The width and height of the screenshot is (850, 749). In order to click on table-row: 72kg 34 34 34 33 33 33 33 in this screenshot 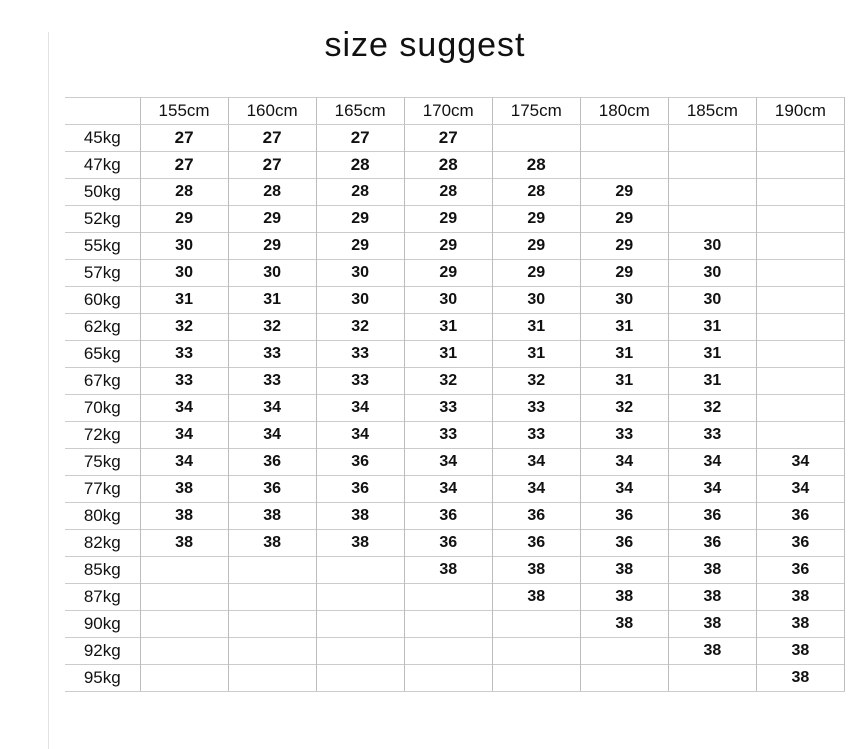, I will do `click(455, 435)`.